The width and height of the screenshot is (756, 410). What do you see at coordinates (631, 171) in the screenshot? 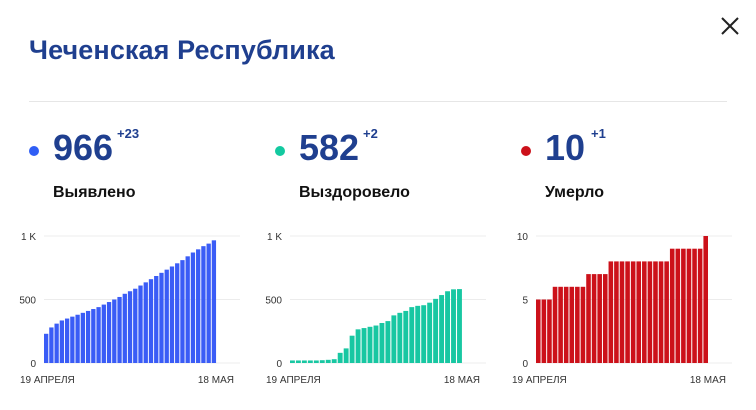
I see `stat-deaths: 10 +1 Умерло` at bounding box center [631, 171].